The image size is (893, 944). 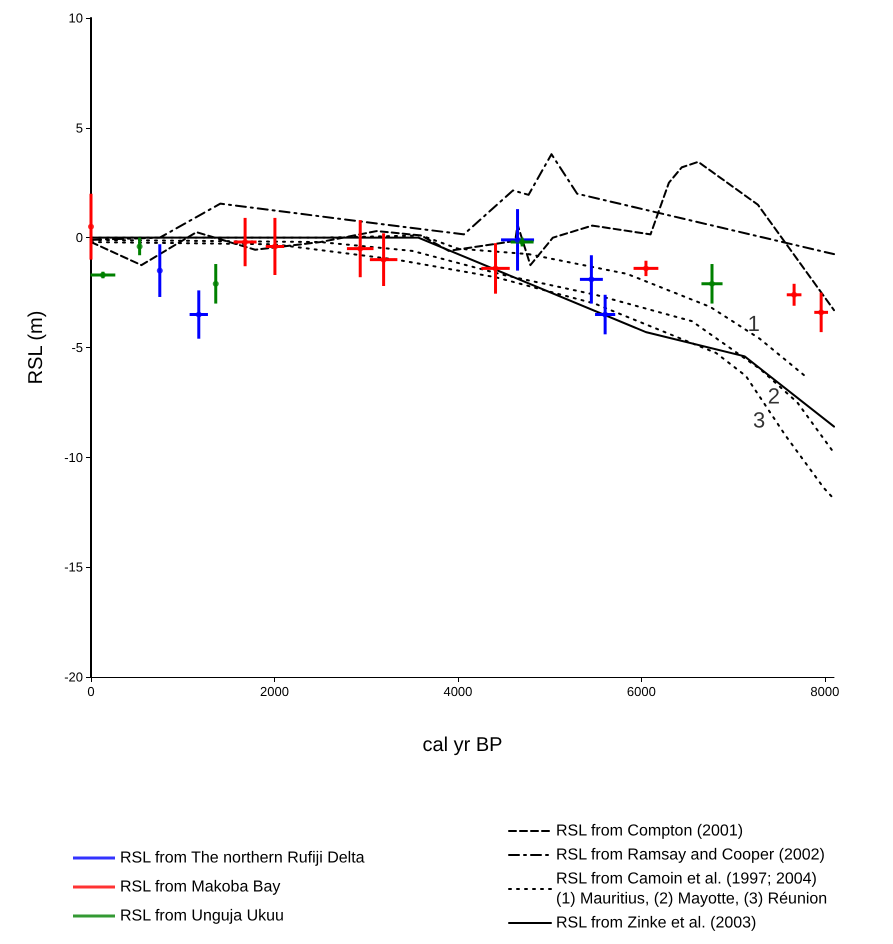 What do you see at coordinates (774, 395) in the screenshot?
I see `annotation: 2` at bounding box center [774, 395].